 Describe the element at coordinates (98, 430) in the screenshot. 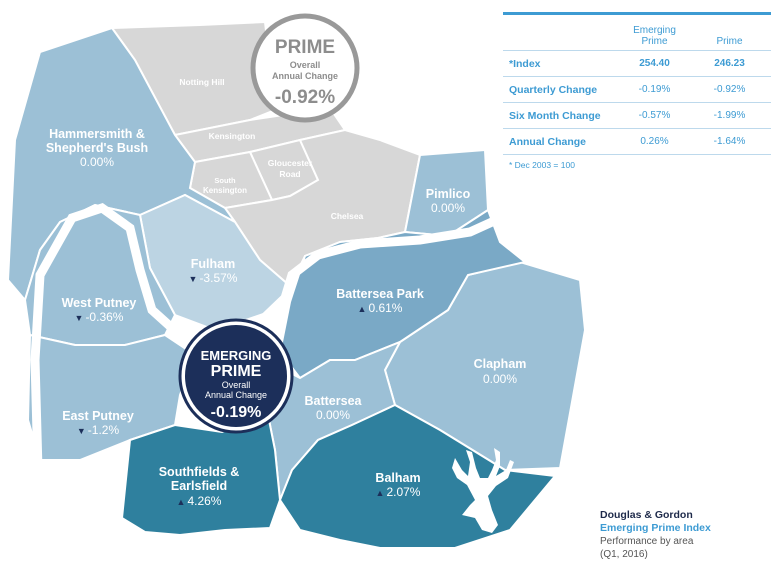

I see `value-east-putney: ▼ -1.2%` at that location.